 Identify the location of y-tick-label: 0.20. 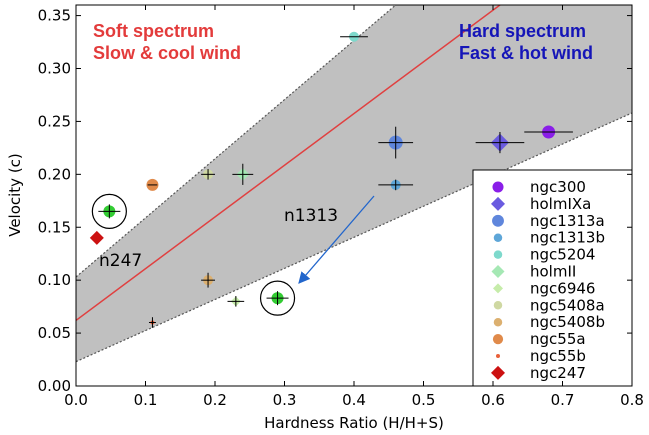
(54, 174).